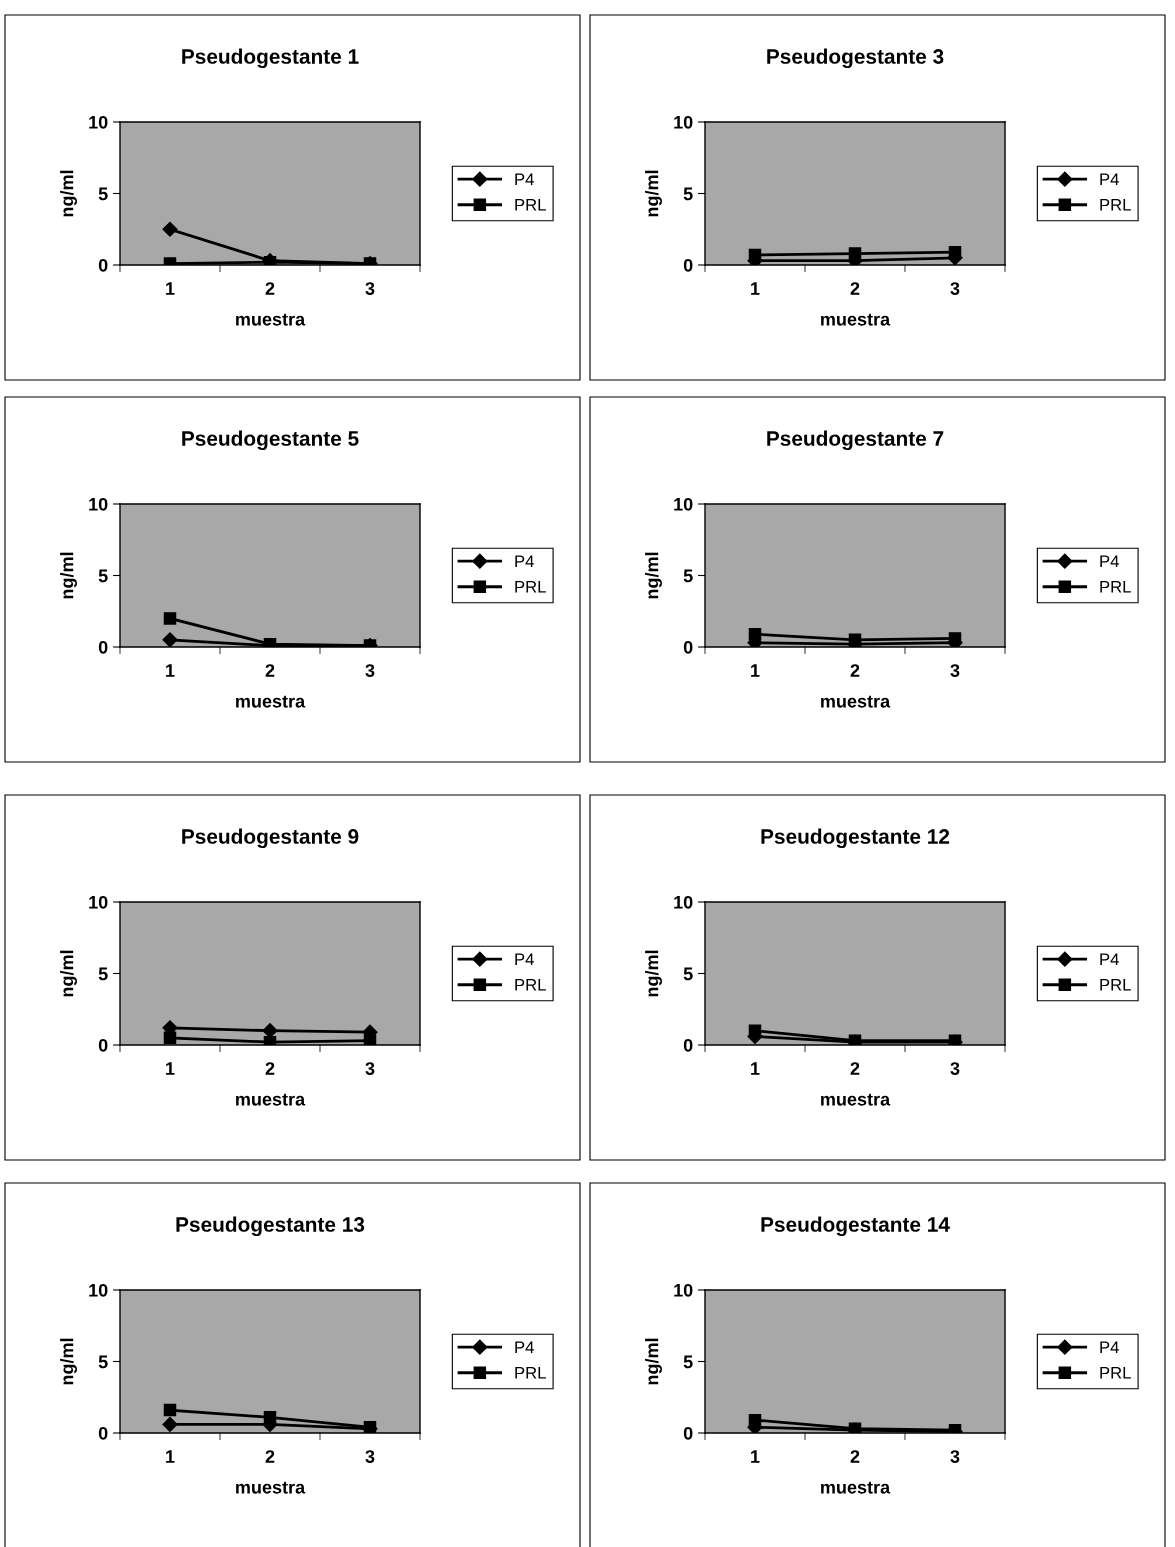 The width and height of the screenshot is (1175, 1547). Describe the element at coordinates (855, 1226) in the screenshot. I see `chart-title: Pseudogestante 14` at that location.